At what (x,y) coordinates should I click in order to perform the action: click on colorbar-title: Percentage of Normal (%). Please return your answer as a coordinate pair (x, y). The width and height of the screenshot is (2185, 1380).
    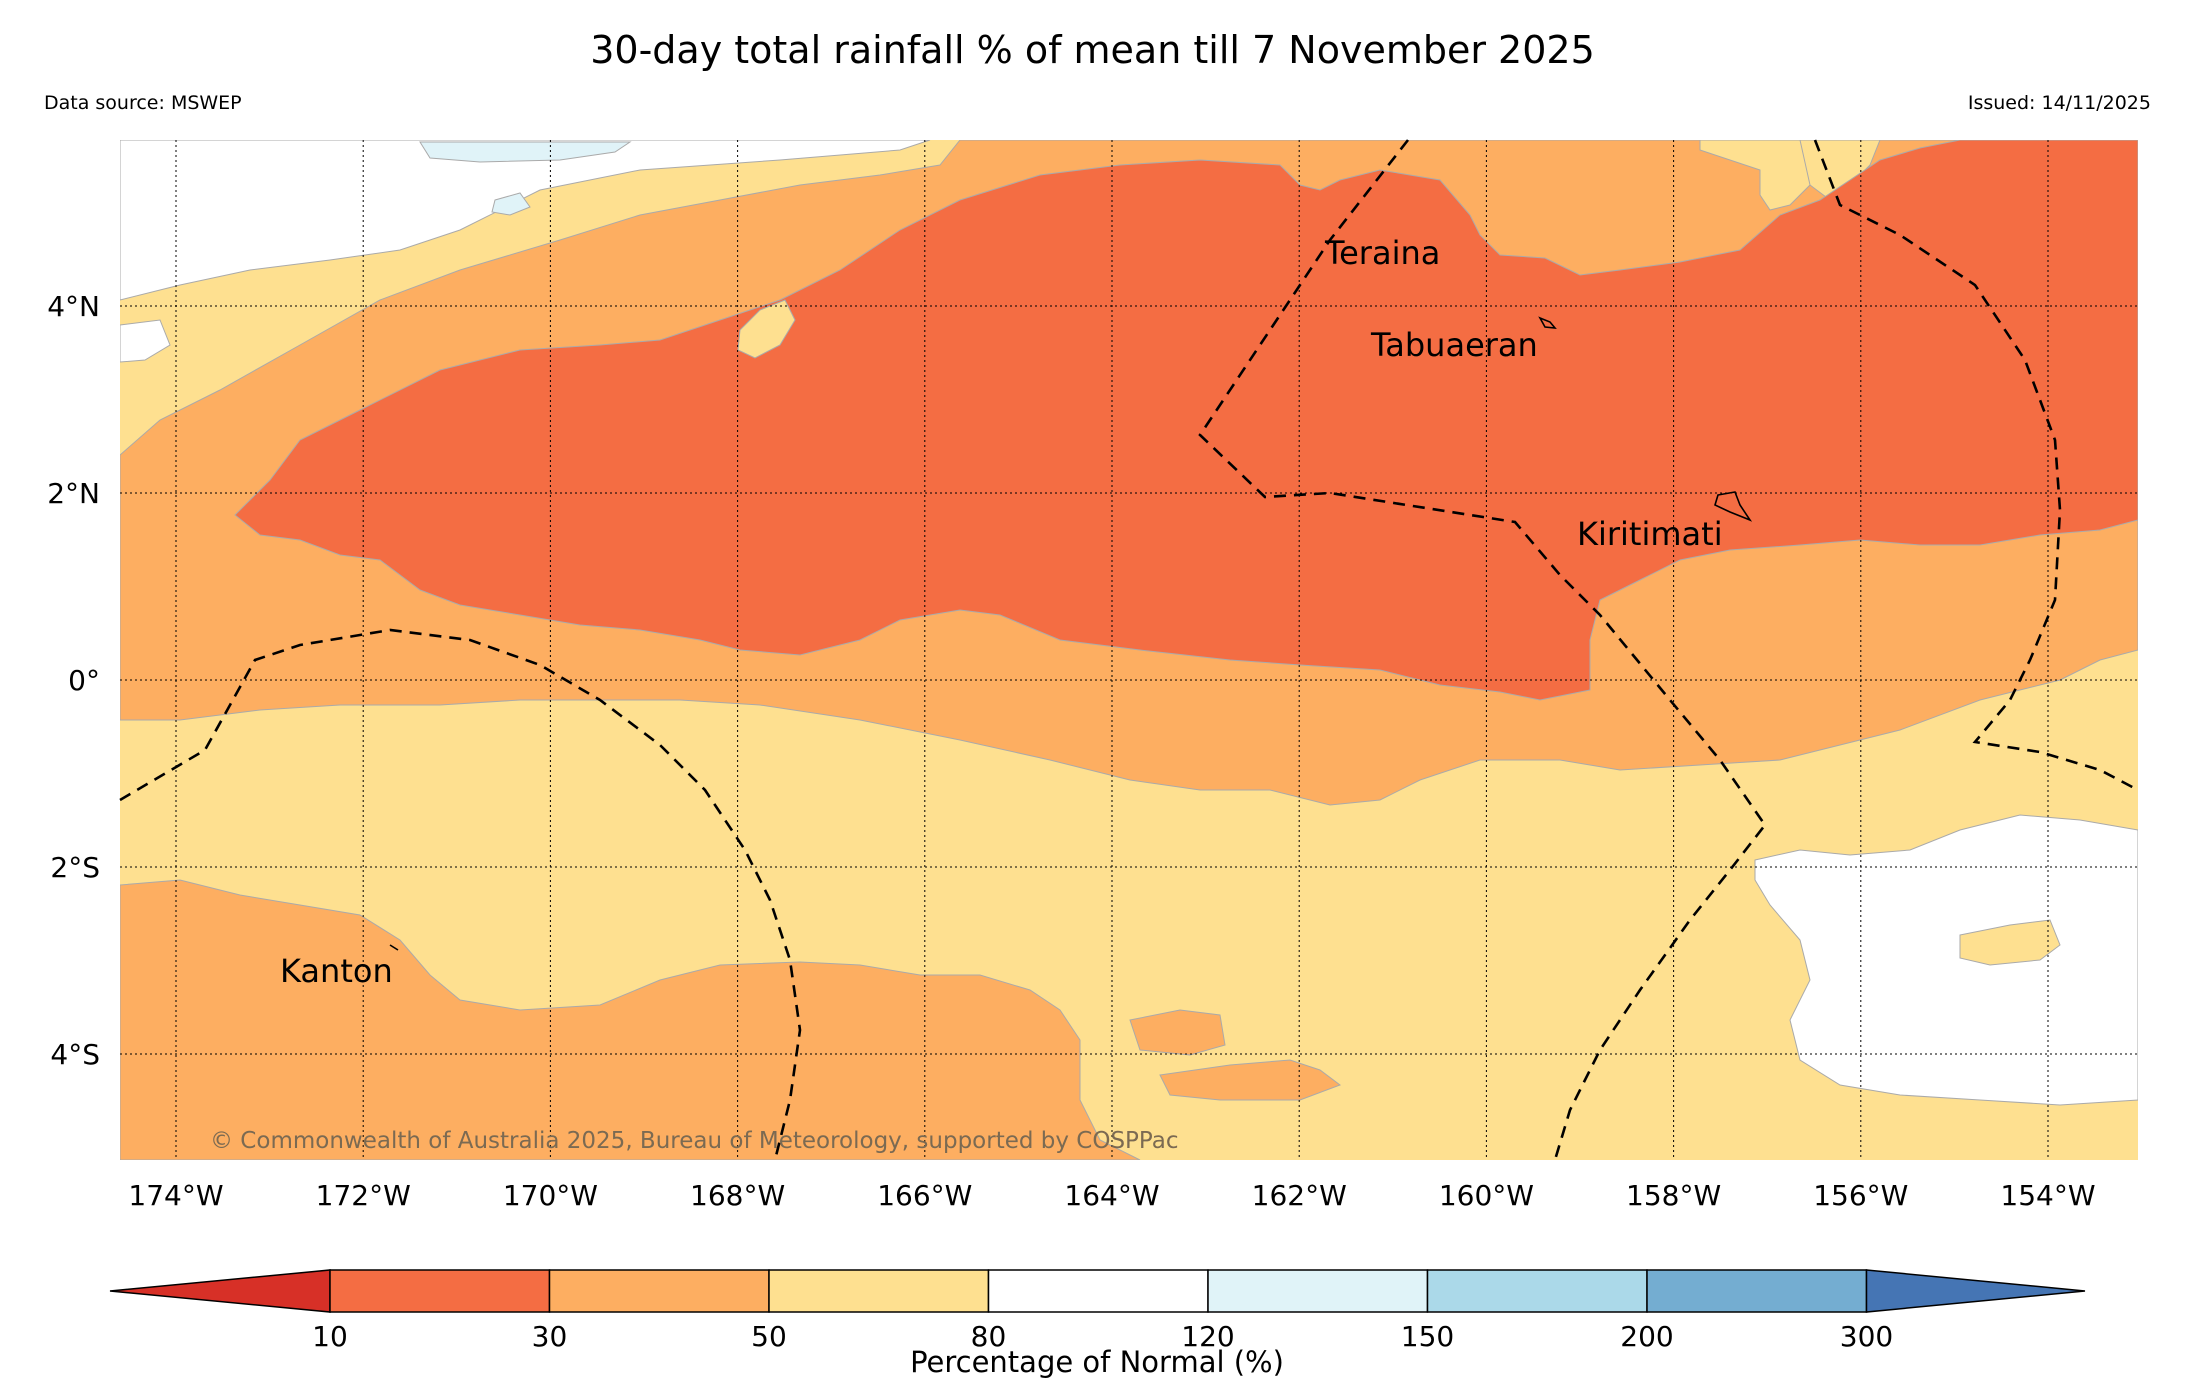
    Looking at the image, I should click on (1097, 1362).